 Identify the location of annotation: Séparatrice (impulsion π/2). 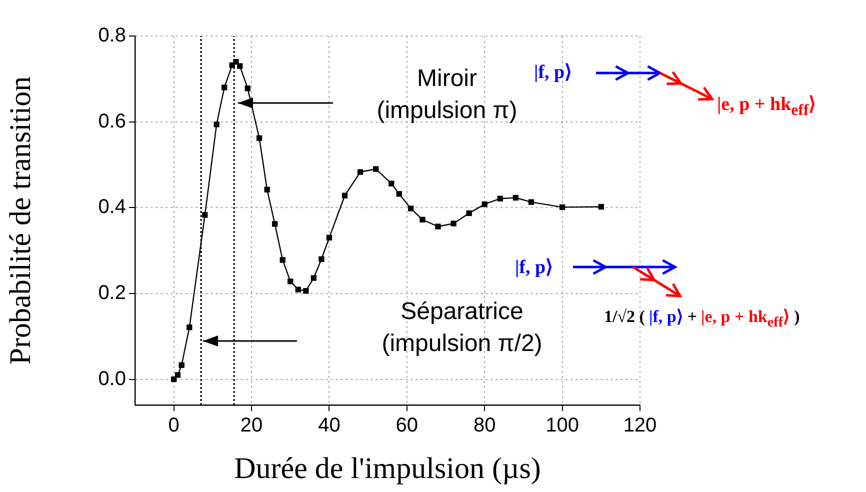
(462, 328).